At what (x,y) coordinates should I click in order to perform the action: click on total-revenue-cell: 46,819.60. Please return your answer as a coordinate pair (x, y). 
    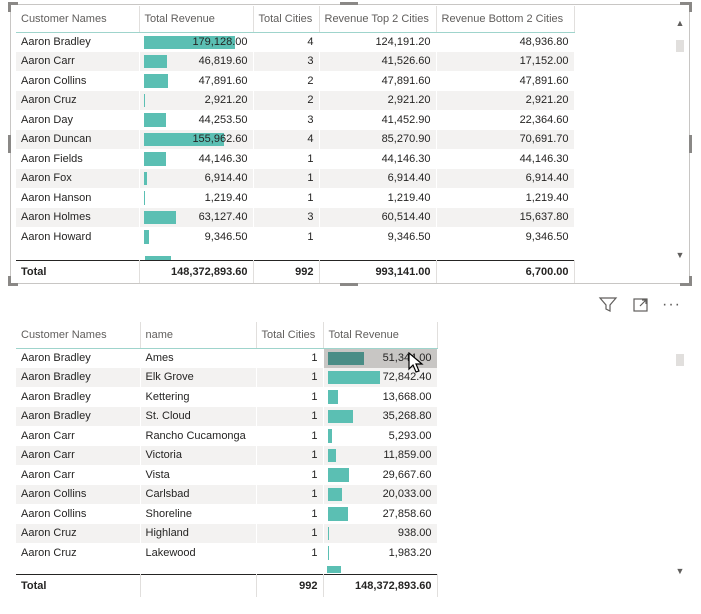
    Looking at the image, I should click on (196, 61).